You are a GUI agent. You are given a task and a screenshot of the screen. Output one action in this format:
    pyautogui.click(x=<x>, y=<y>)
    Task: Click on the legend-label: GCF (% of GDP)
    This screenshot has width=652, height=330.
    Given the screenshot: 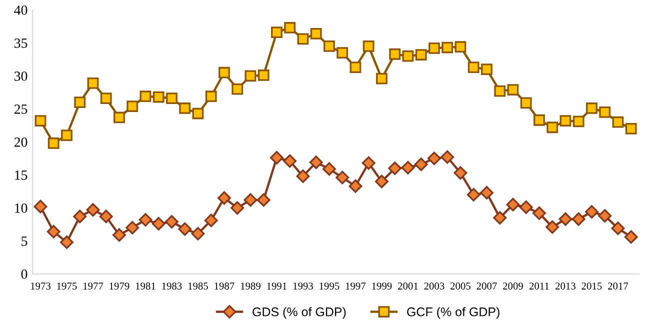 What is the action you would take?
    pyautogui.click(x=453, y=313)
    